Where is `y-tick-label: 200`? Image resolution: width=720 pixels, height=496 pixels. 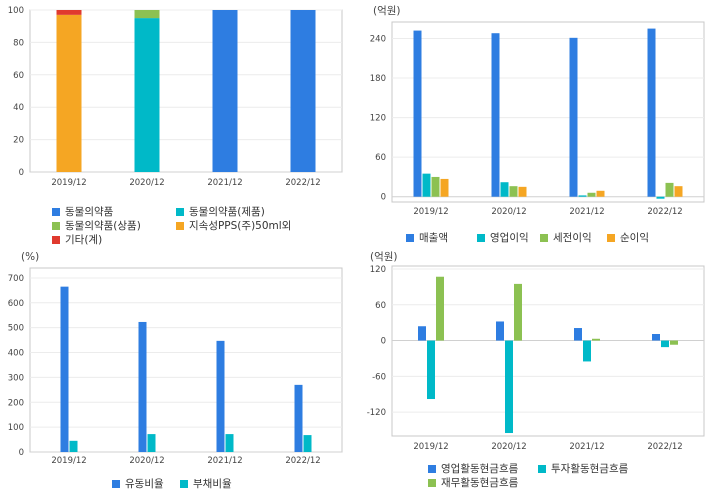
y-tick-label: 200 is located at coordinates (16, 403).